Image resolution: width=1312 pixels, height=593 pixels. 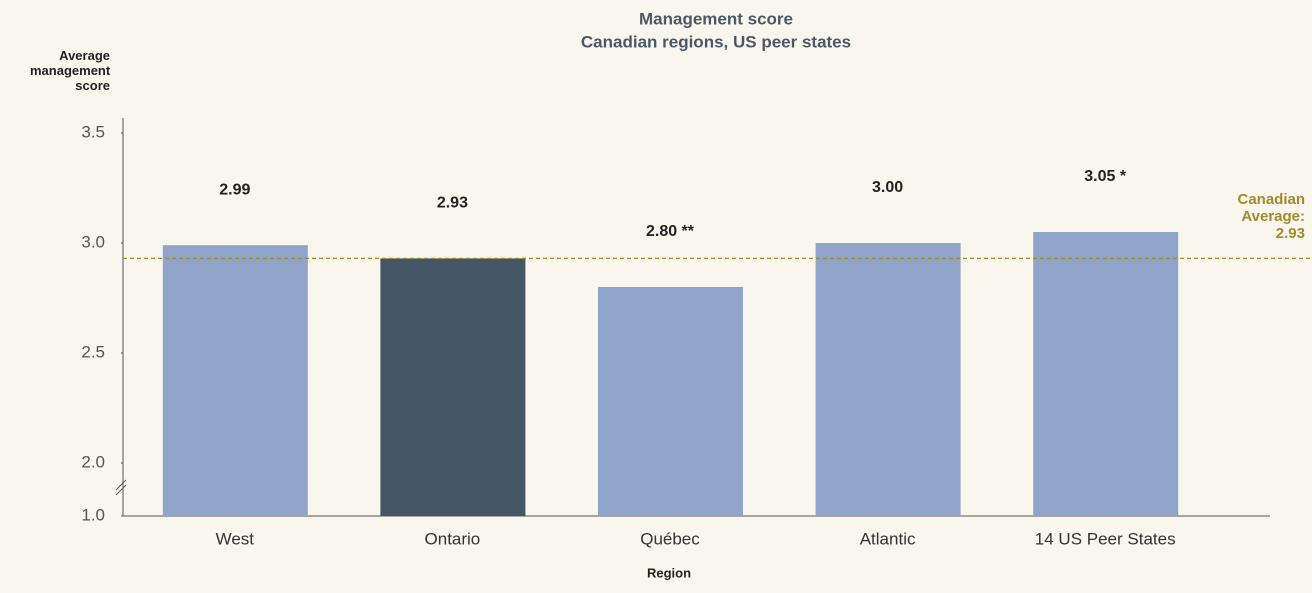 I want to click on y-tick-label: 2.5, so click(x=93, y=351).